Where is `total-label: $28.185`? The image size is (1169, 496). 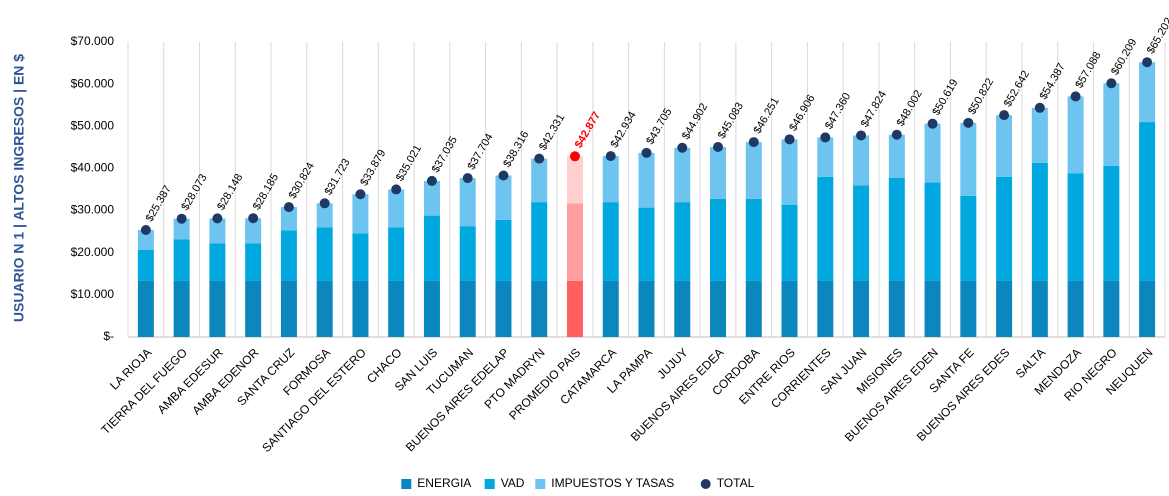 total-label: $28.185 is located at coordinates (266, 192).